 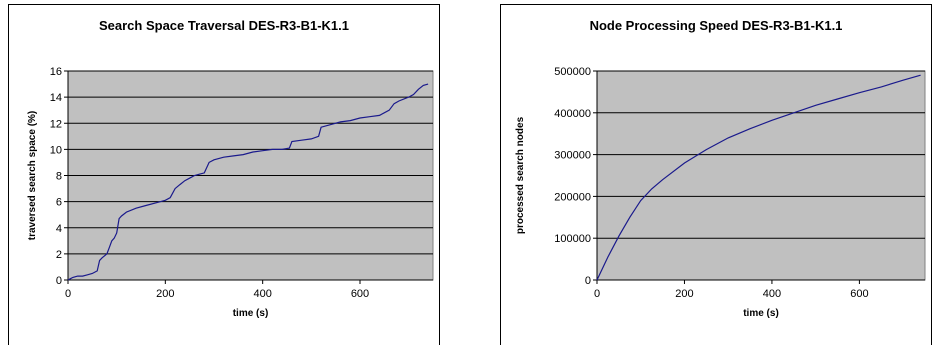 I want to click on left-chart-ytick-label: 16, so click(x=56, y=72).